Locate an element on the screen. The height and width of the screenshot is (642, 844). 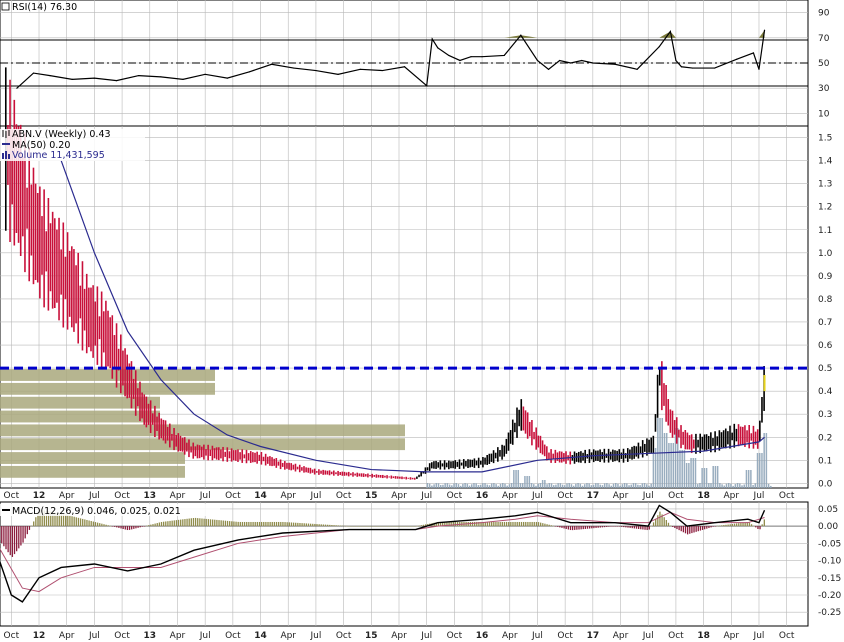
x-tick-label: Jul is located at coordinates (759, 636).